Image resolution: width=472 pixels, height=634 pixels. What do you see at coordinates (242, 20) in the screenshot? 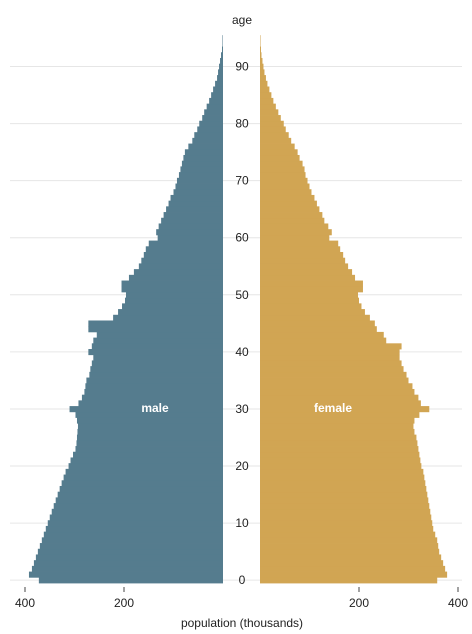
I see `y-axis-label: age` at bounding box center [242, 20].